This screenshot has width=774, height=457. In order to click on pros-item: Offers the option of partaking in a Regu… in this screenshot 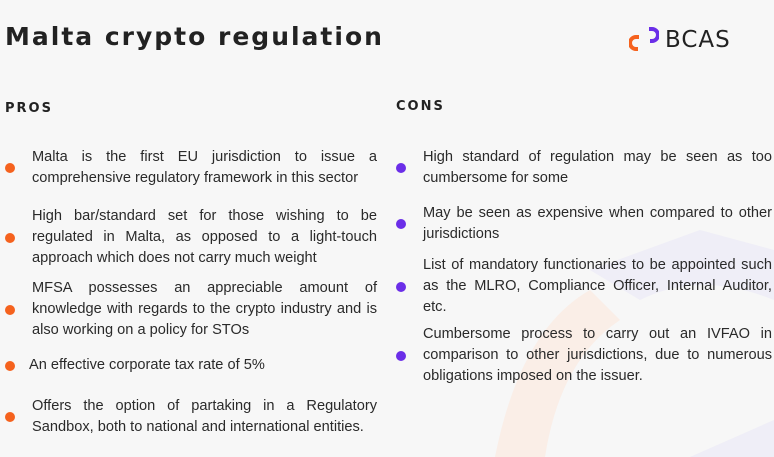, I will do `click(188, 417)`.